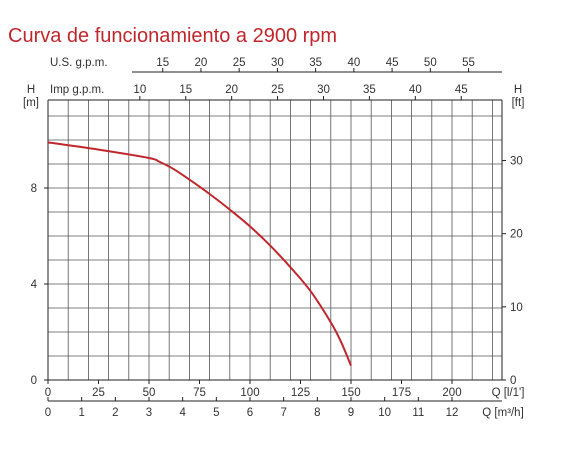  Describe the element at coordinates (77, 90) in the screenshot. I see `imp-axis-label: Imp g.p.m.` at that location.